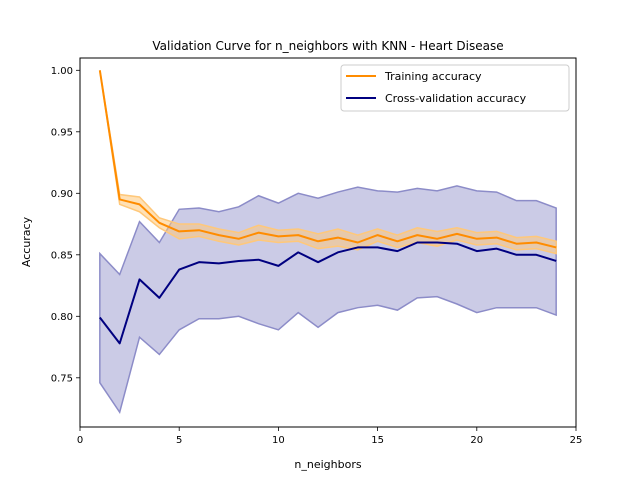  Describe the element at coordinates (80, 440) in the screenshot. I see `x-tick-label: 0` at that location.